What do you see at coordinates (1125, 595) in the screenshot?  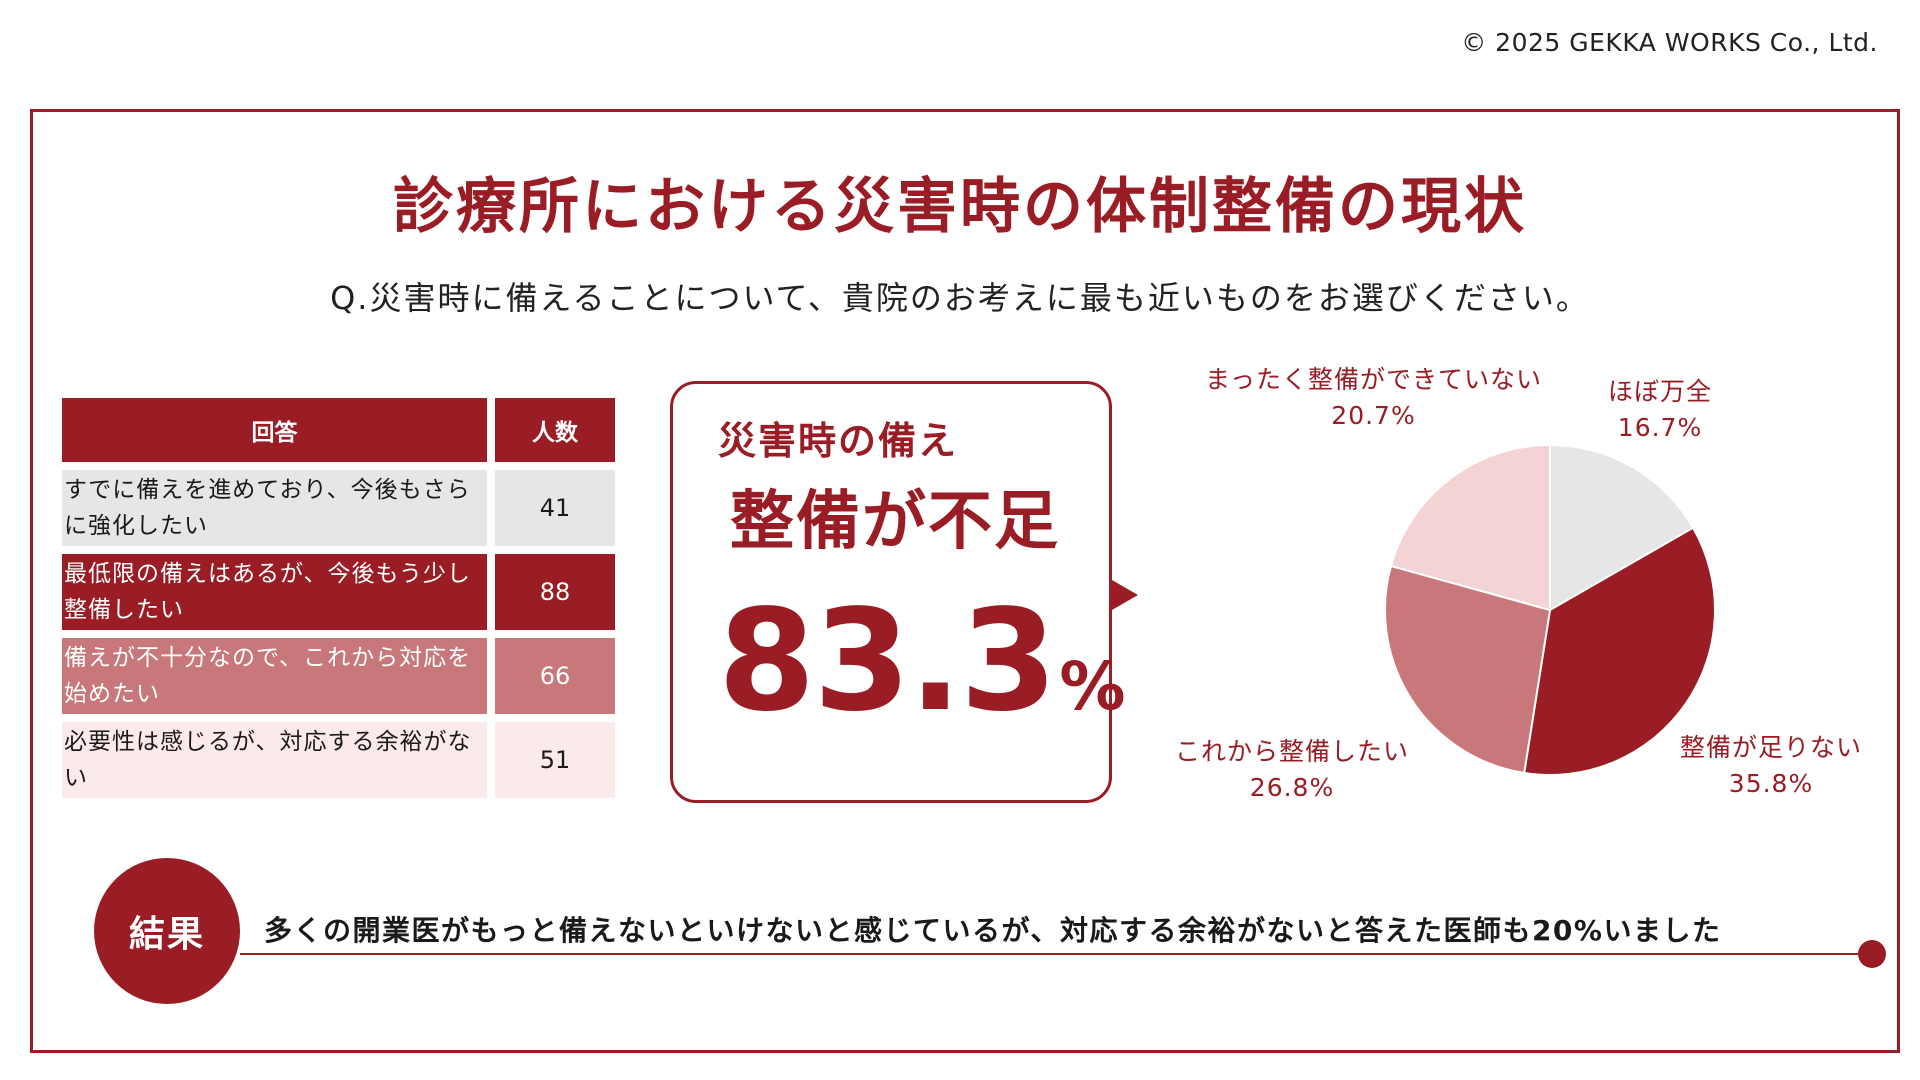 I see `callout-pointer` at bounding box center [1125, 595].